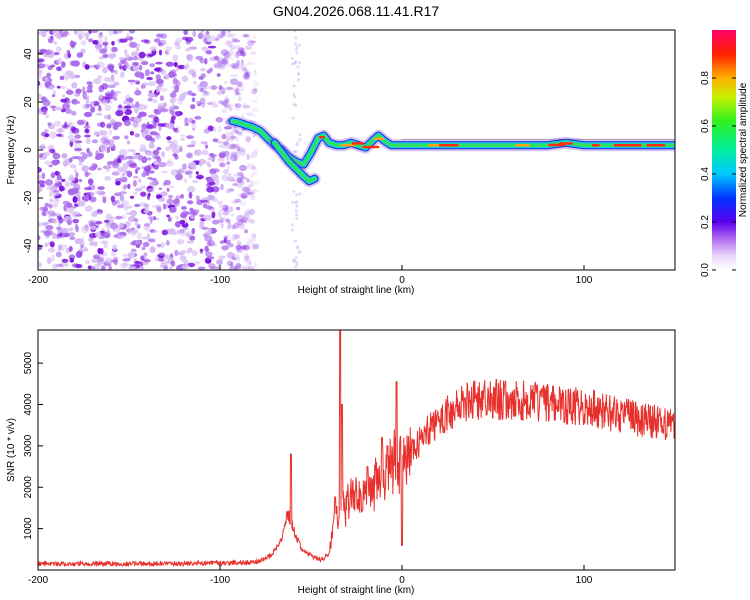  What do you see at coordinates (220, 580) in the screenshot?
I see `snr-x-tick-label: -100` at bounding box center [220, 580].